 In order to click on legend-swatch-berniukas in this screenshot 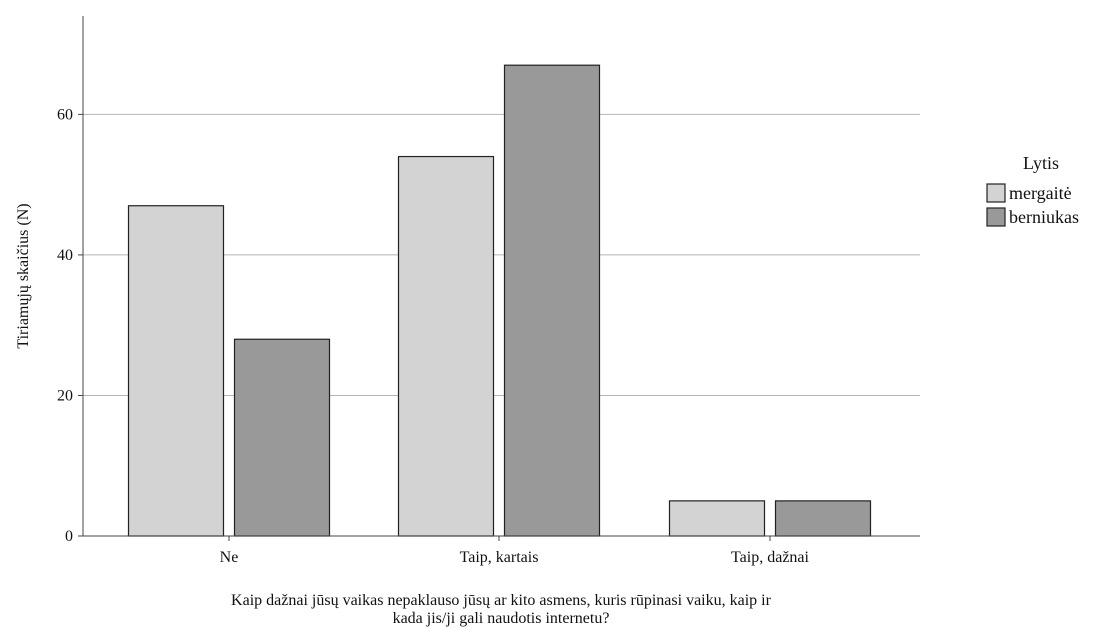, I will do `click(996, 217)`.